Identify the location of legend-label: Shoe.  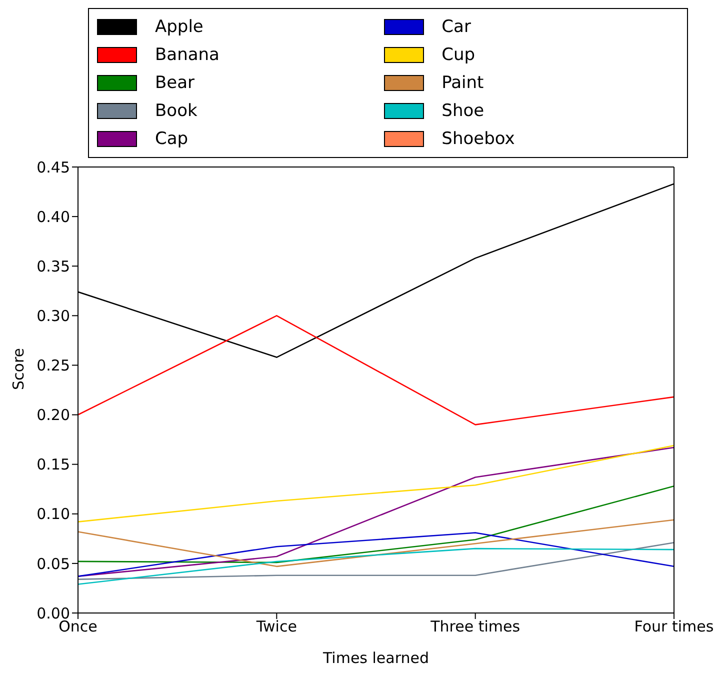
(463, 111).